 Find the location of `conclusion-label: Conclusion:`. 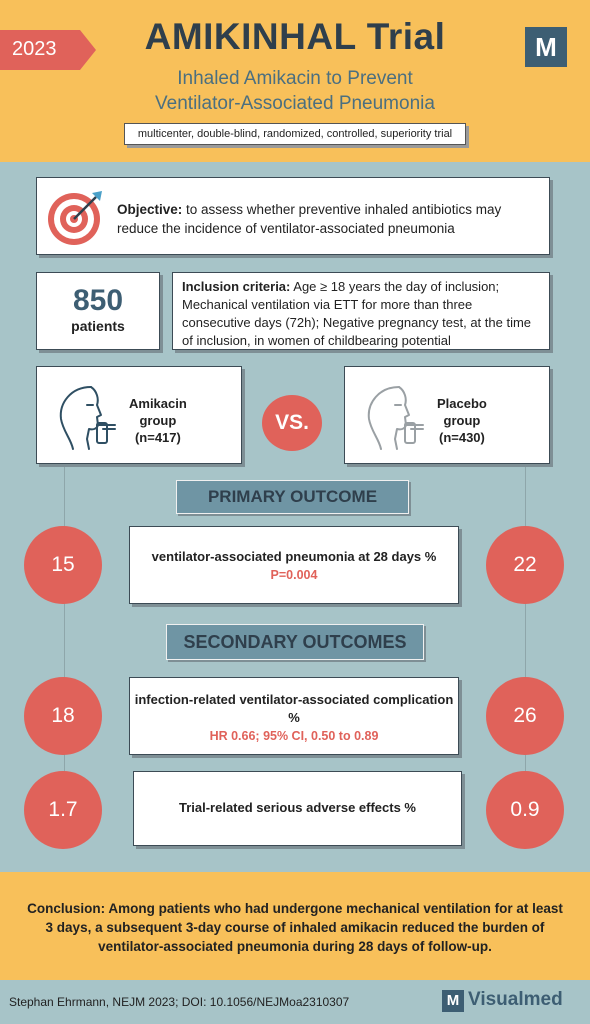

conclusion-label: Conclusion: is located at coordinates (66, 908).